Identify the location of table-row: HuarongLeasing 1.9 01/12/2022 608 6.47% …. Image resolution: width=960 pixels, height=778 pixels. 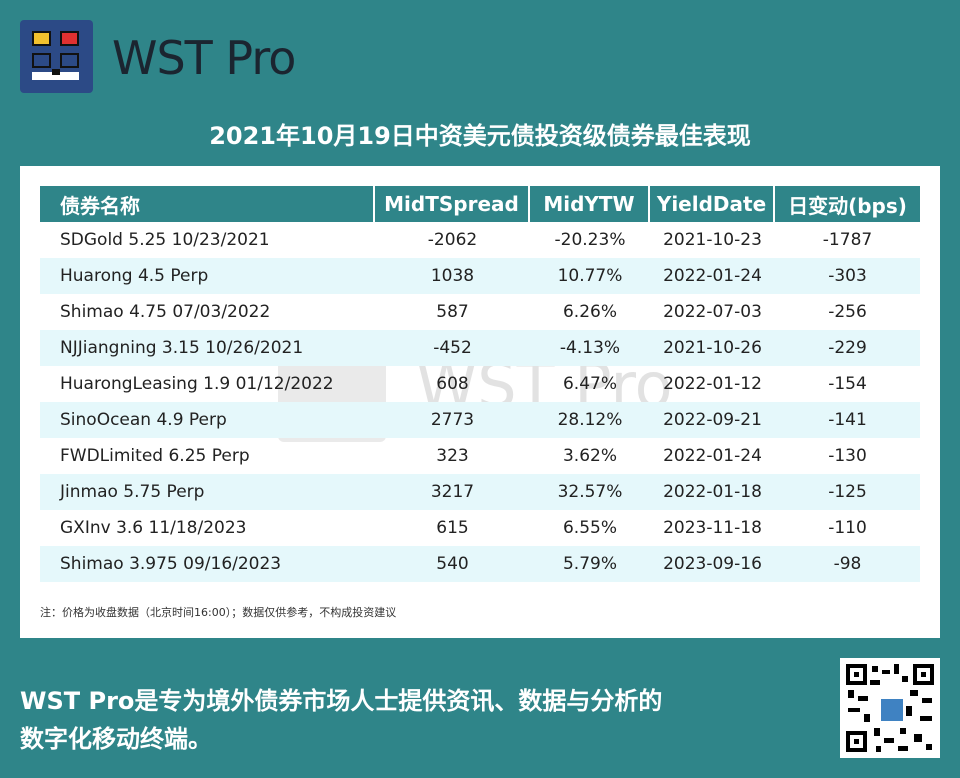
(480, 384).